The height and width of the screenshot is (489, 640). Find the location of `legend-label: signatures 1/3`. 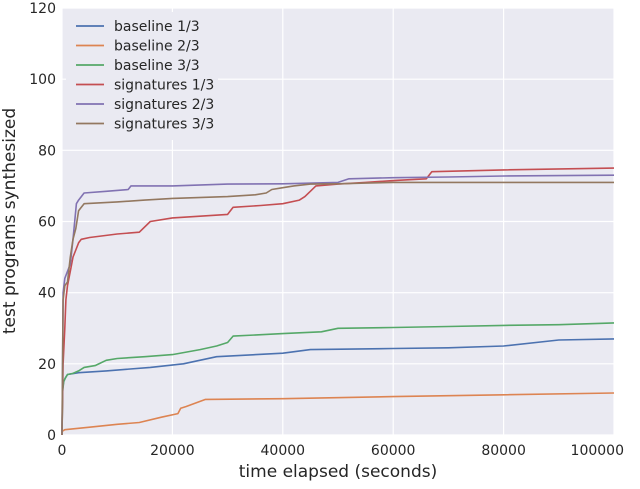

legend-label: signatures 1/3 is located at coordinates (164, 86).